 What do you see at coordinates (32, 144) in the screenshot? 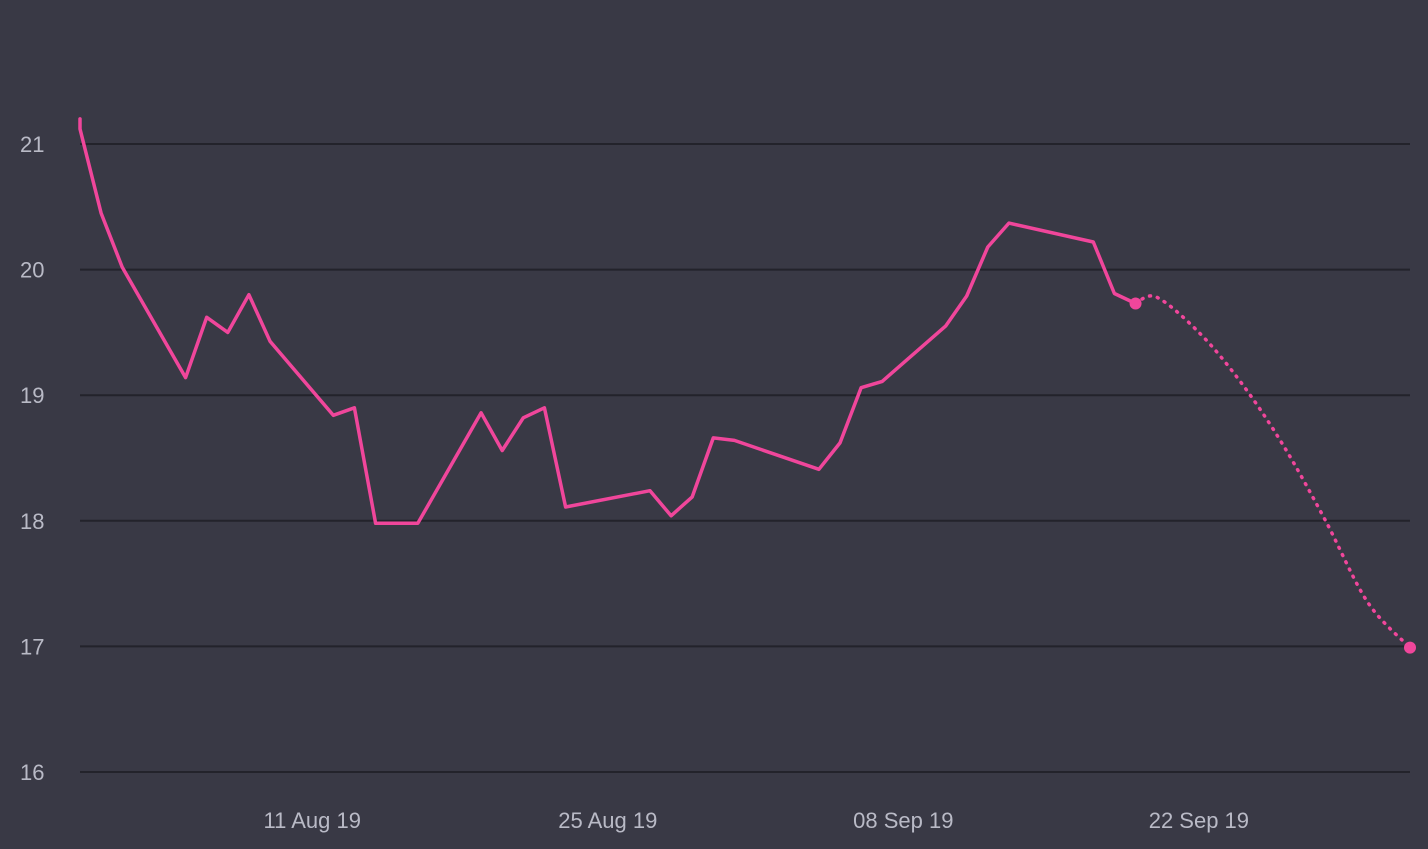
I see `y-tick-label: 21` at bounding box center [32, 144].